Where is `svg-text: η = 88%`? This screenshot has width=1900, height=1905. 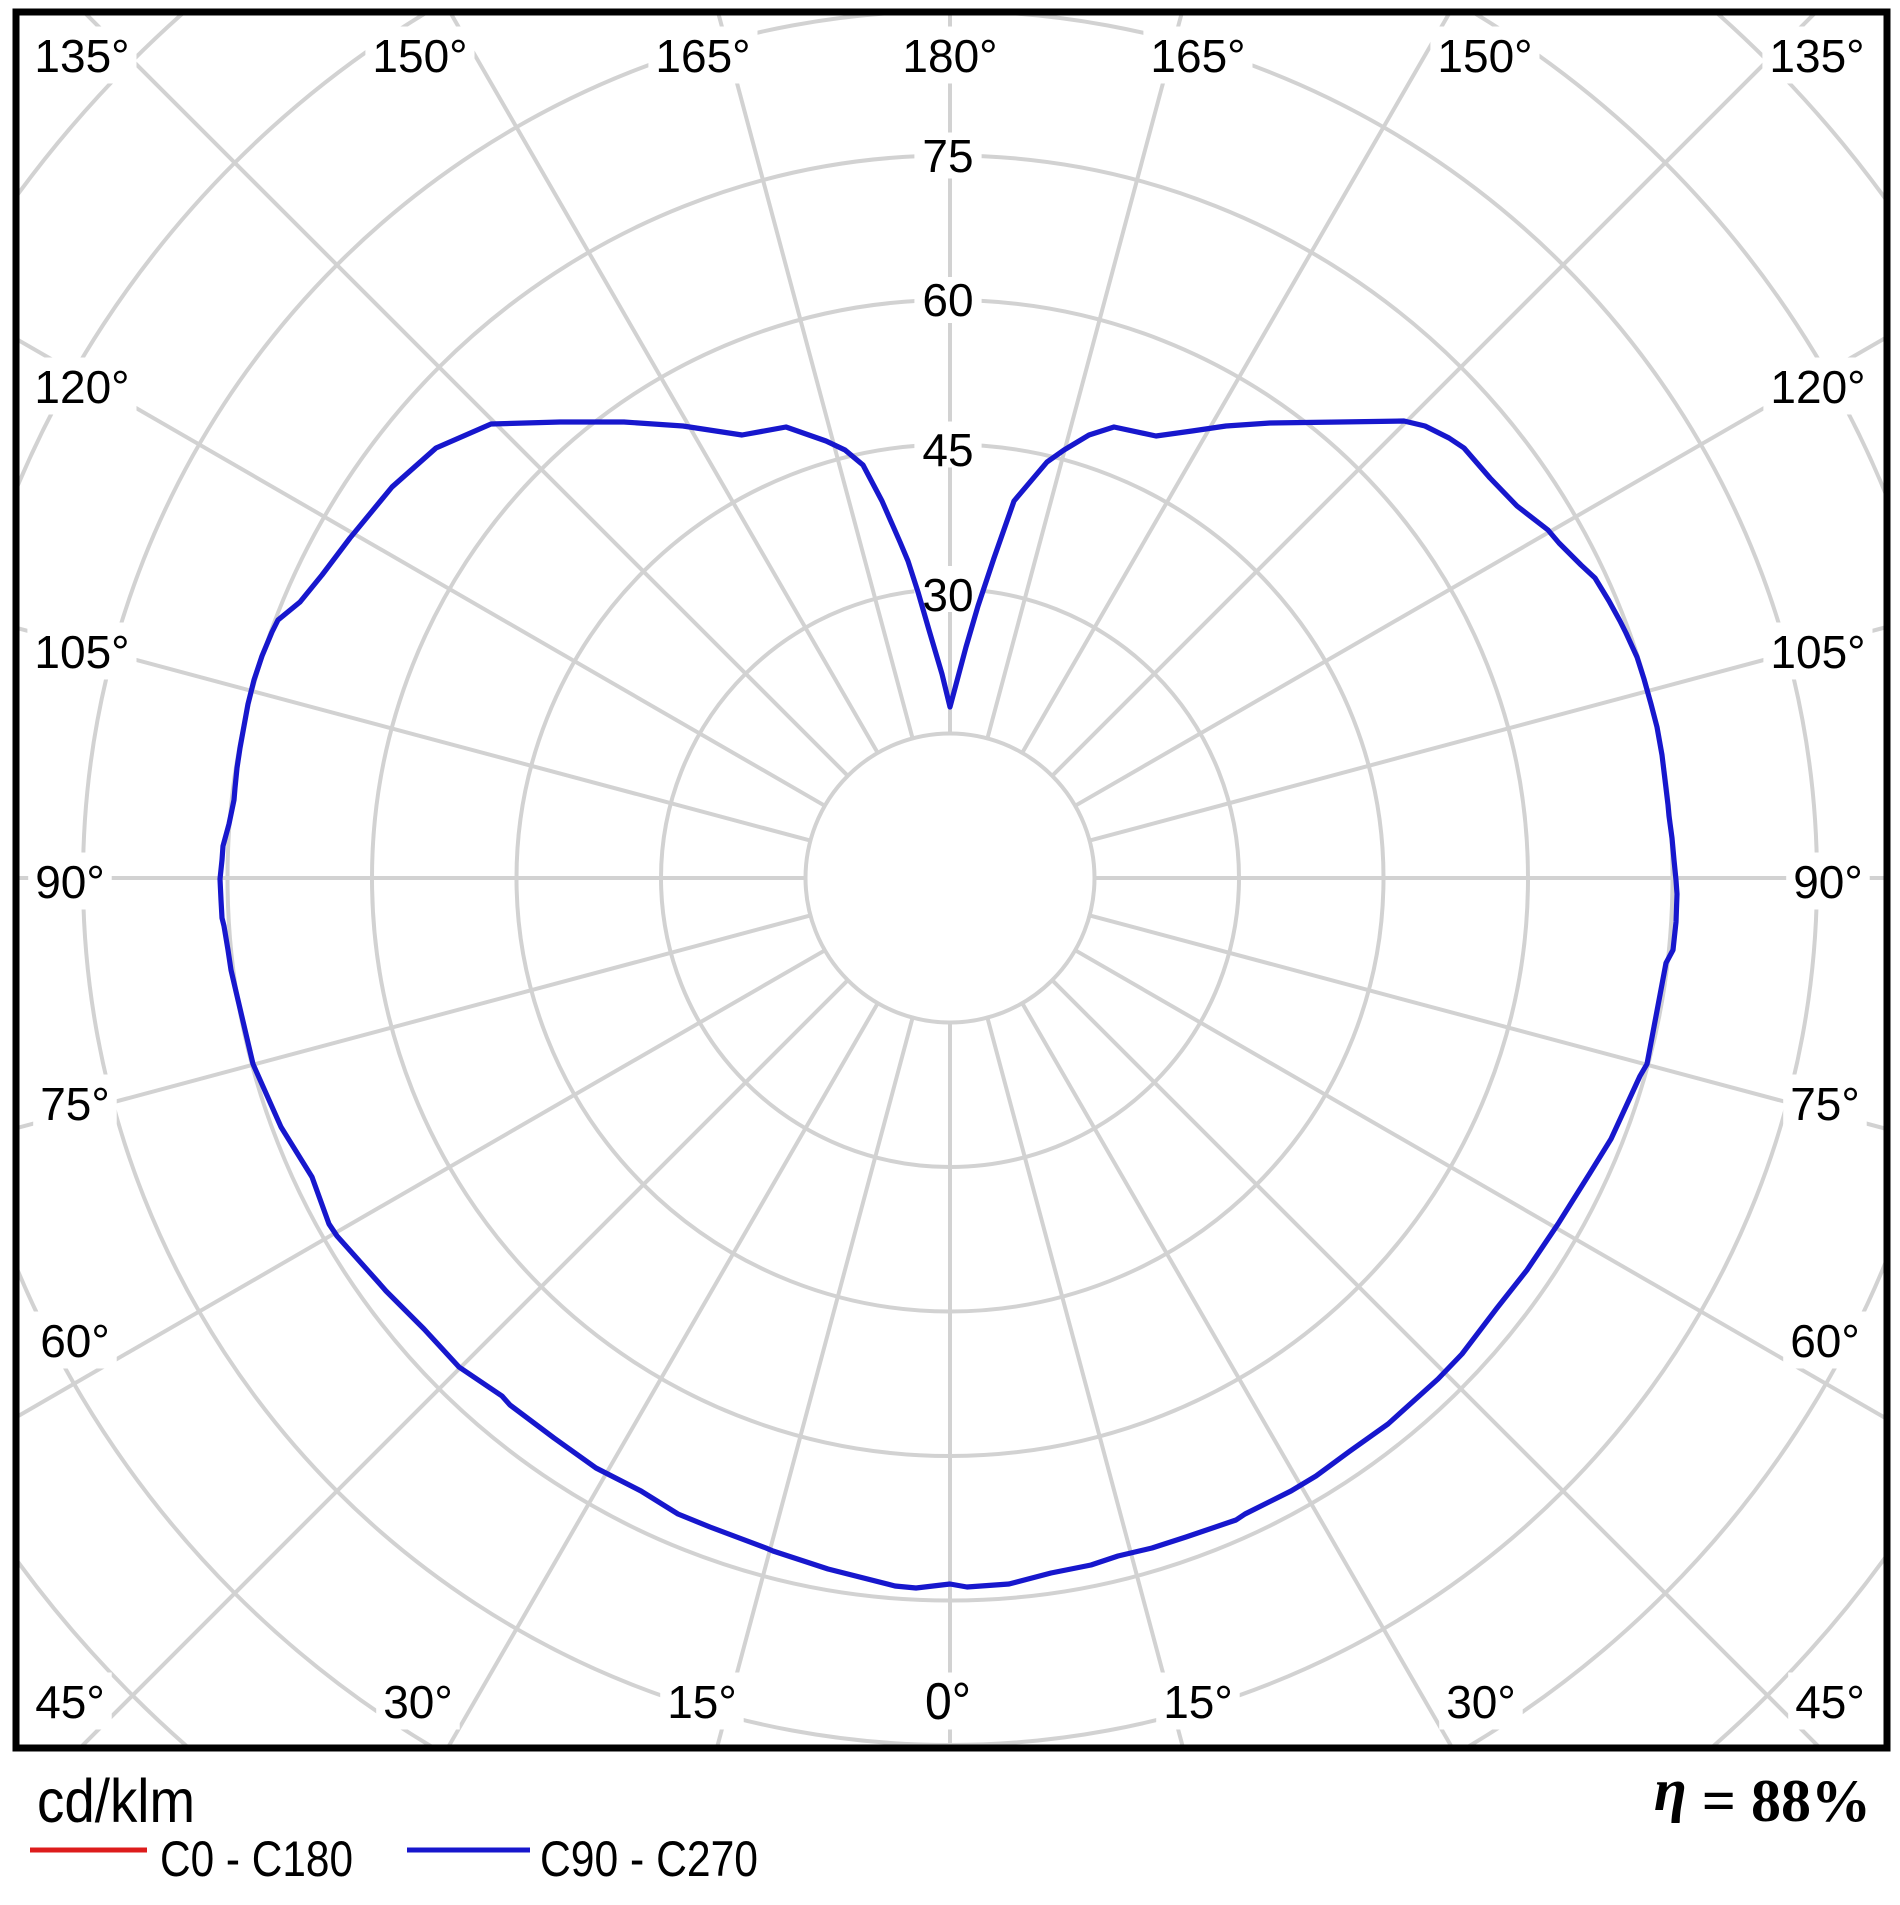
svg-text: η = 88% is located at coordinates (1762, 1795).